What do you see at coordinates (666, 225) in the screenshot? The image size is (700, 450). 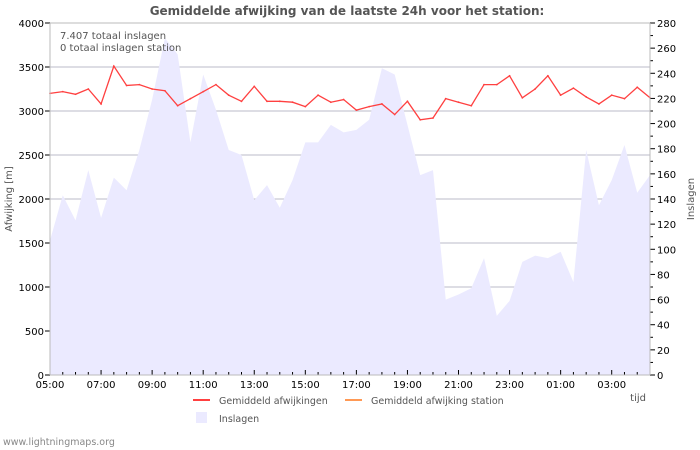 I see `y2-tick-label: 120` at bounding box center [666, 225].